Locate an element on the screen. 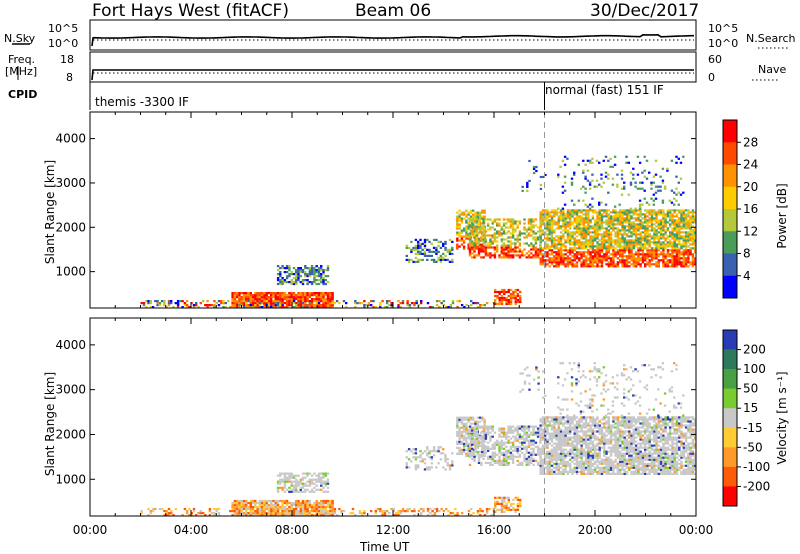  panel-1-colorbar-label: -50 is located at coordinates (753, 447).